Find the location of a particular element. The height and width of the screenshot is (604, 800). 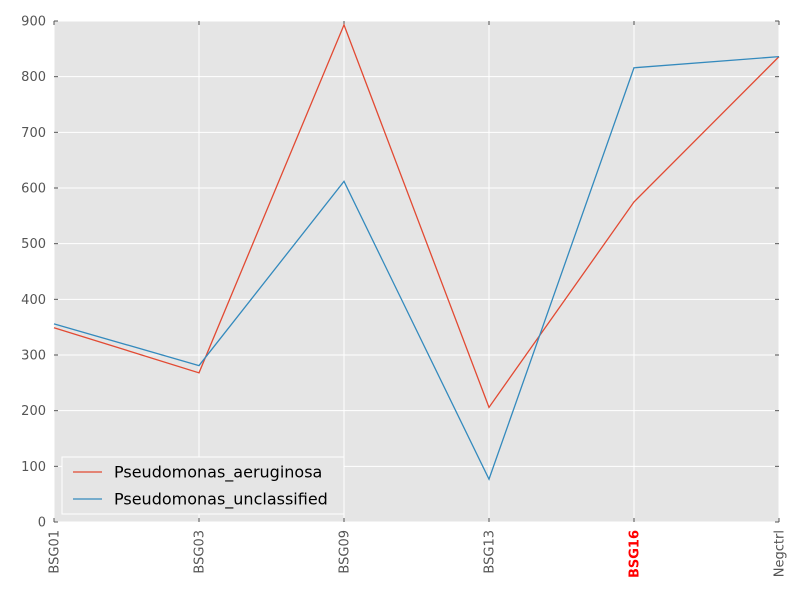

legend-label: Pseudomonas_aeruginosa is located at coordinates (218, 473).